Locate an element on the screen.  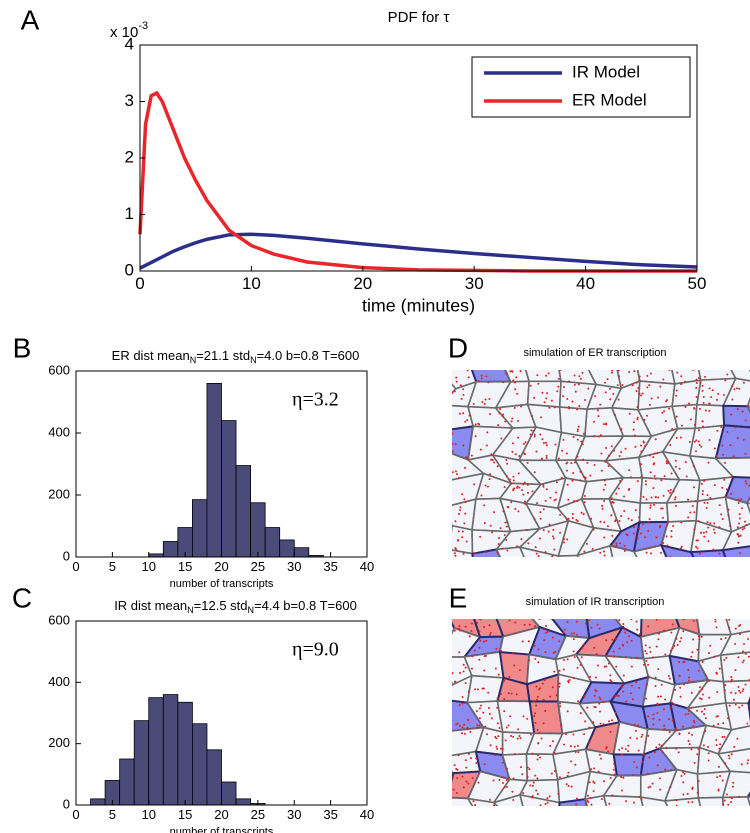
y-tick-label: 200 is located at coordinates (59, 493).